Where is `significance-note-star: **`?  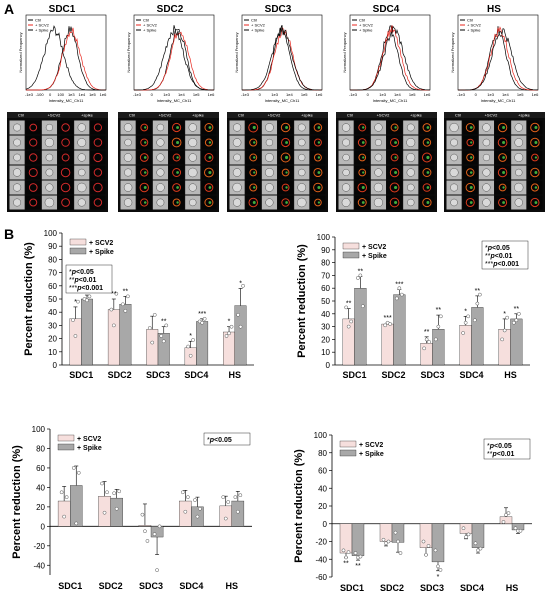 significance-note-star: ** is located at coordinates (490, 454).